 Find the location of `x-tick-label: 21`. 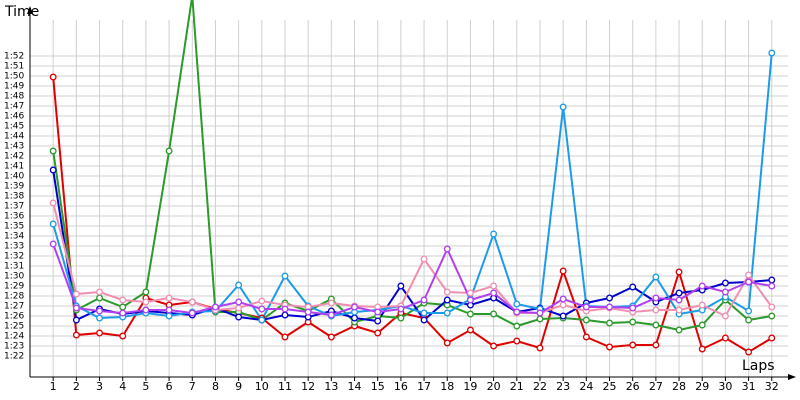

x-tick-label: 21 is located at coordinates (517, 386).